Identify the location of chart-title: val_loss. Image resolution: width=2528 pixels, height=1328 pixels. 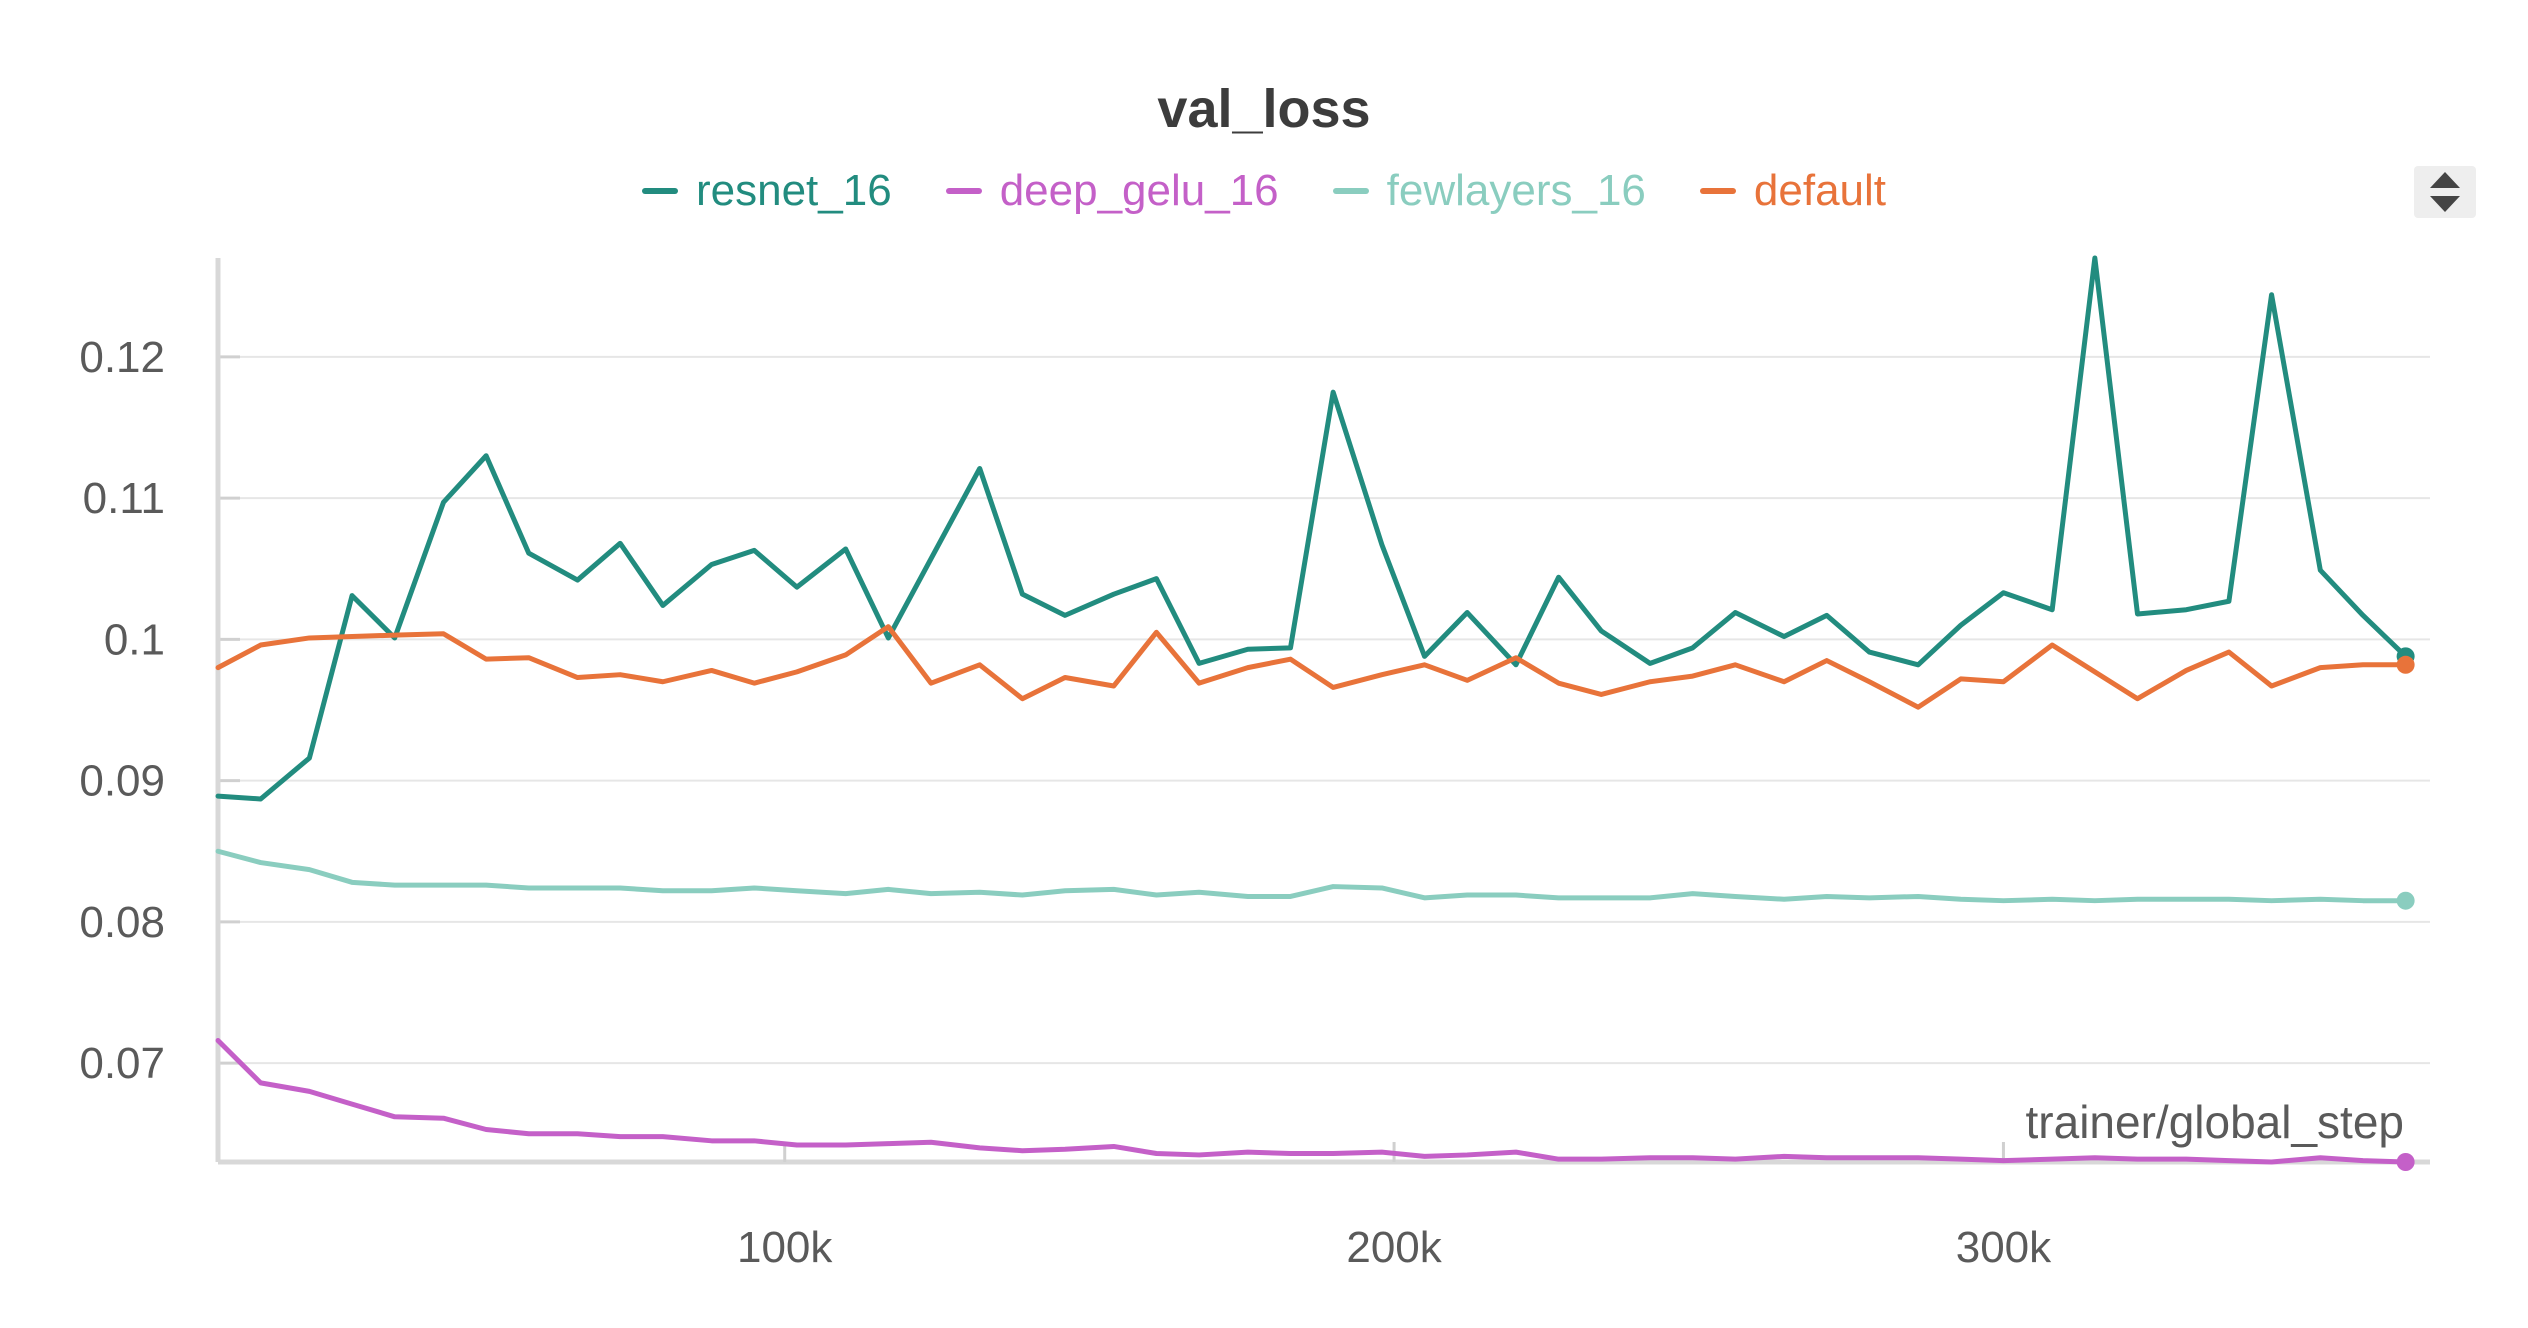
(1264, 109).